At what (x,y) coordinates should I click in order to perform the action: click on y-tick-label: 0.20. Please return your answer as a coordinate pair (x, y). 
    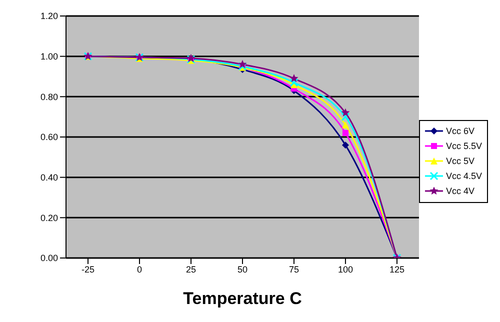
    Looking at the image, I should click on (49, 217).